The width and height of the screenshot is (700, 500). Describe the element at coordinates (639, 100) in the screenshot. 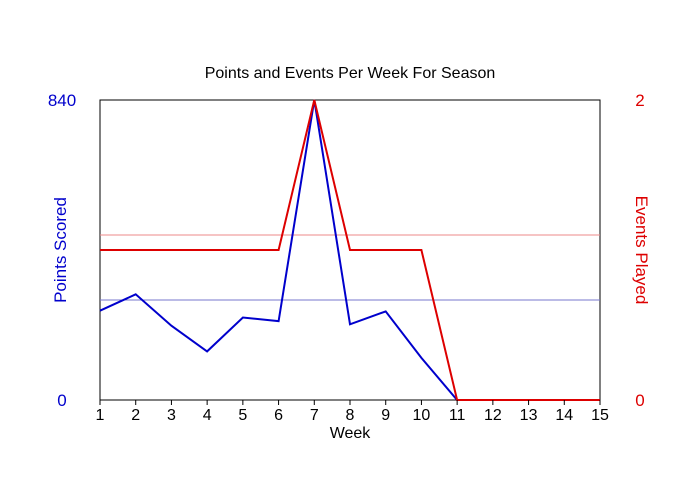

I see `y-right-tick-label: 2` at that location.